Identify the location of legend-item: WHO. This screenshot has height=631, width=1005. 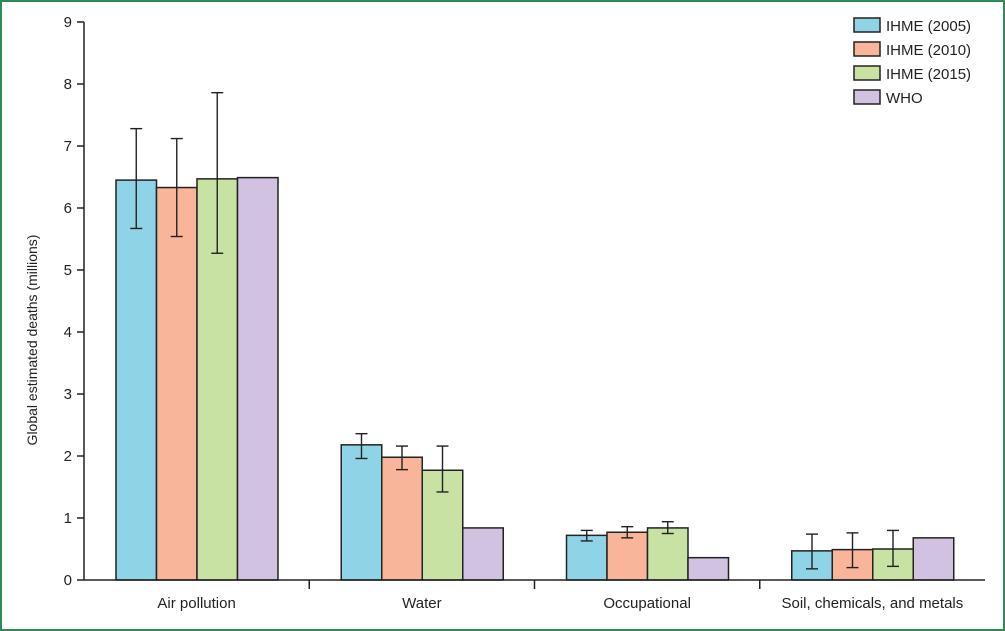
(888, 98).